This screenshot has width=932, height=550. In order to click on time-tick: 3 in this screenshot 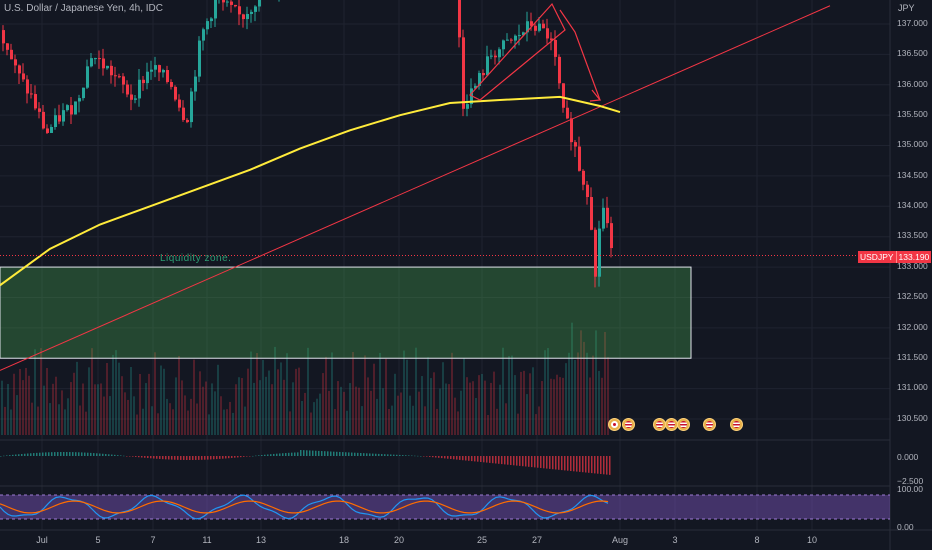, I will do `click(675, 540)`.